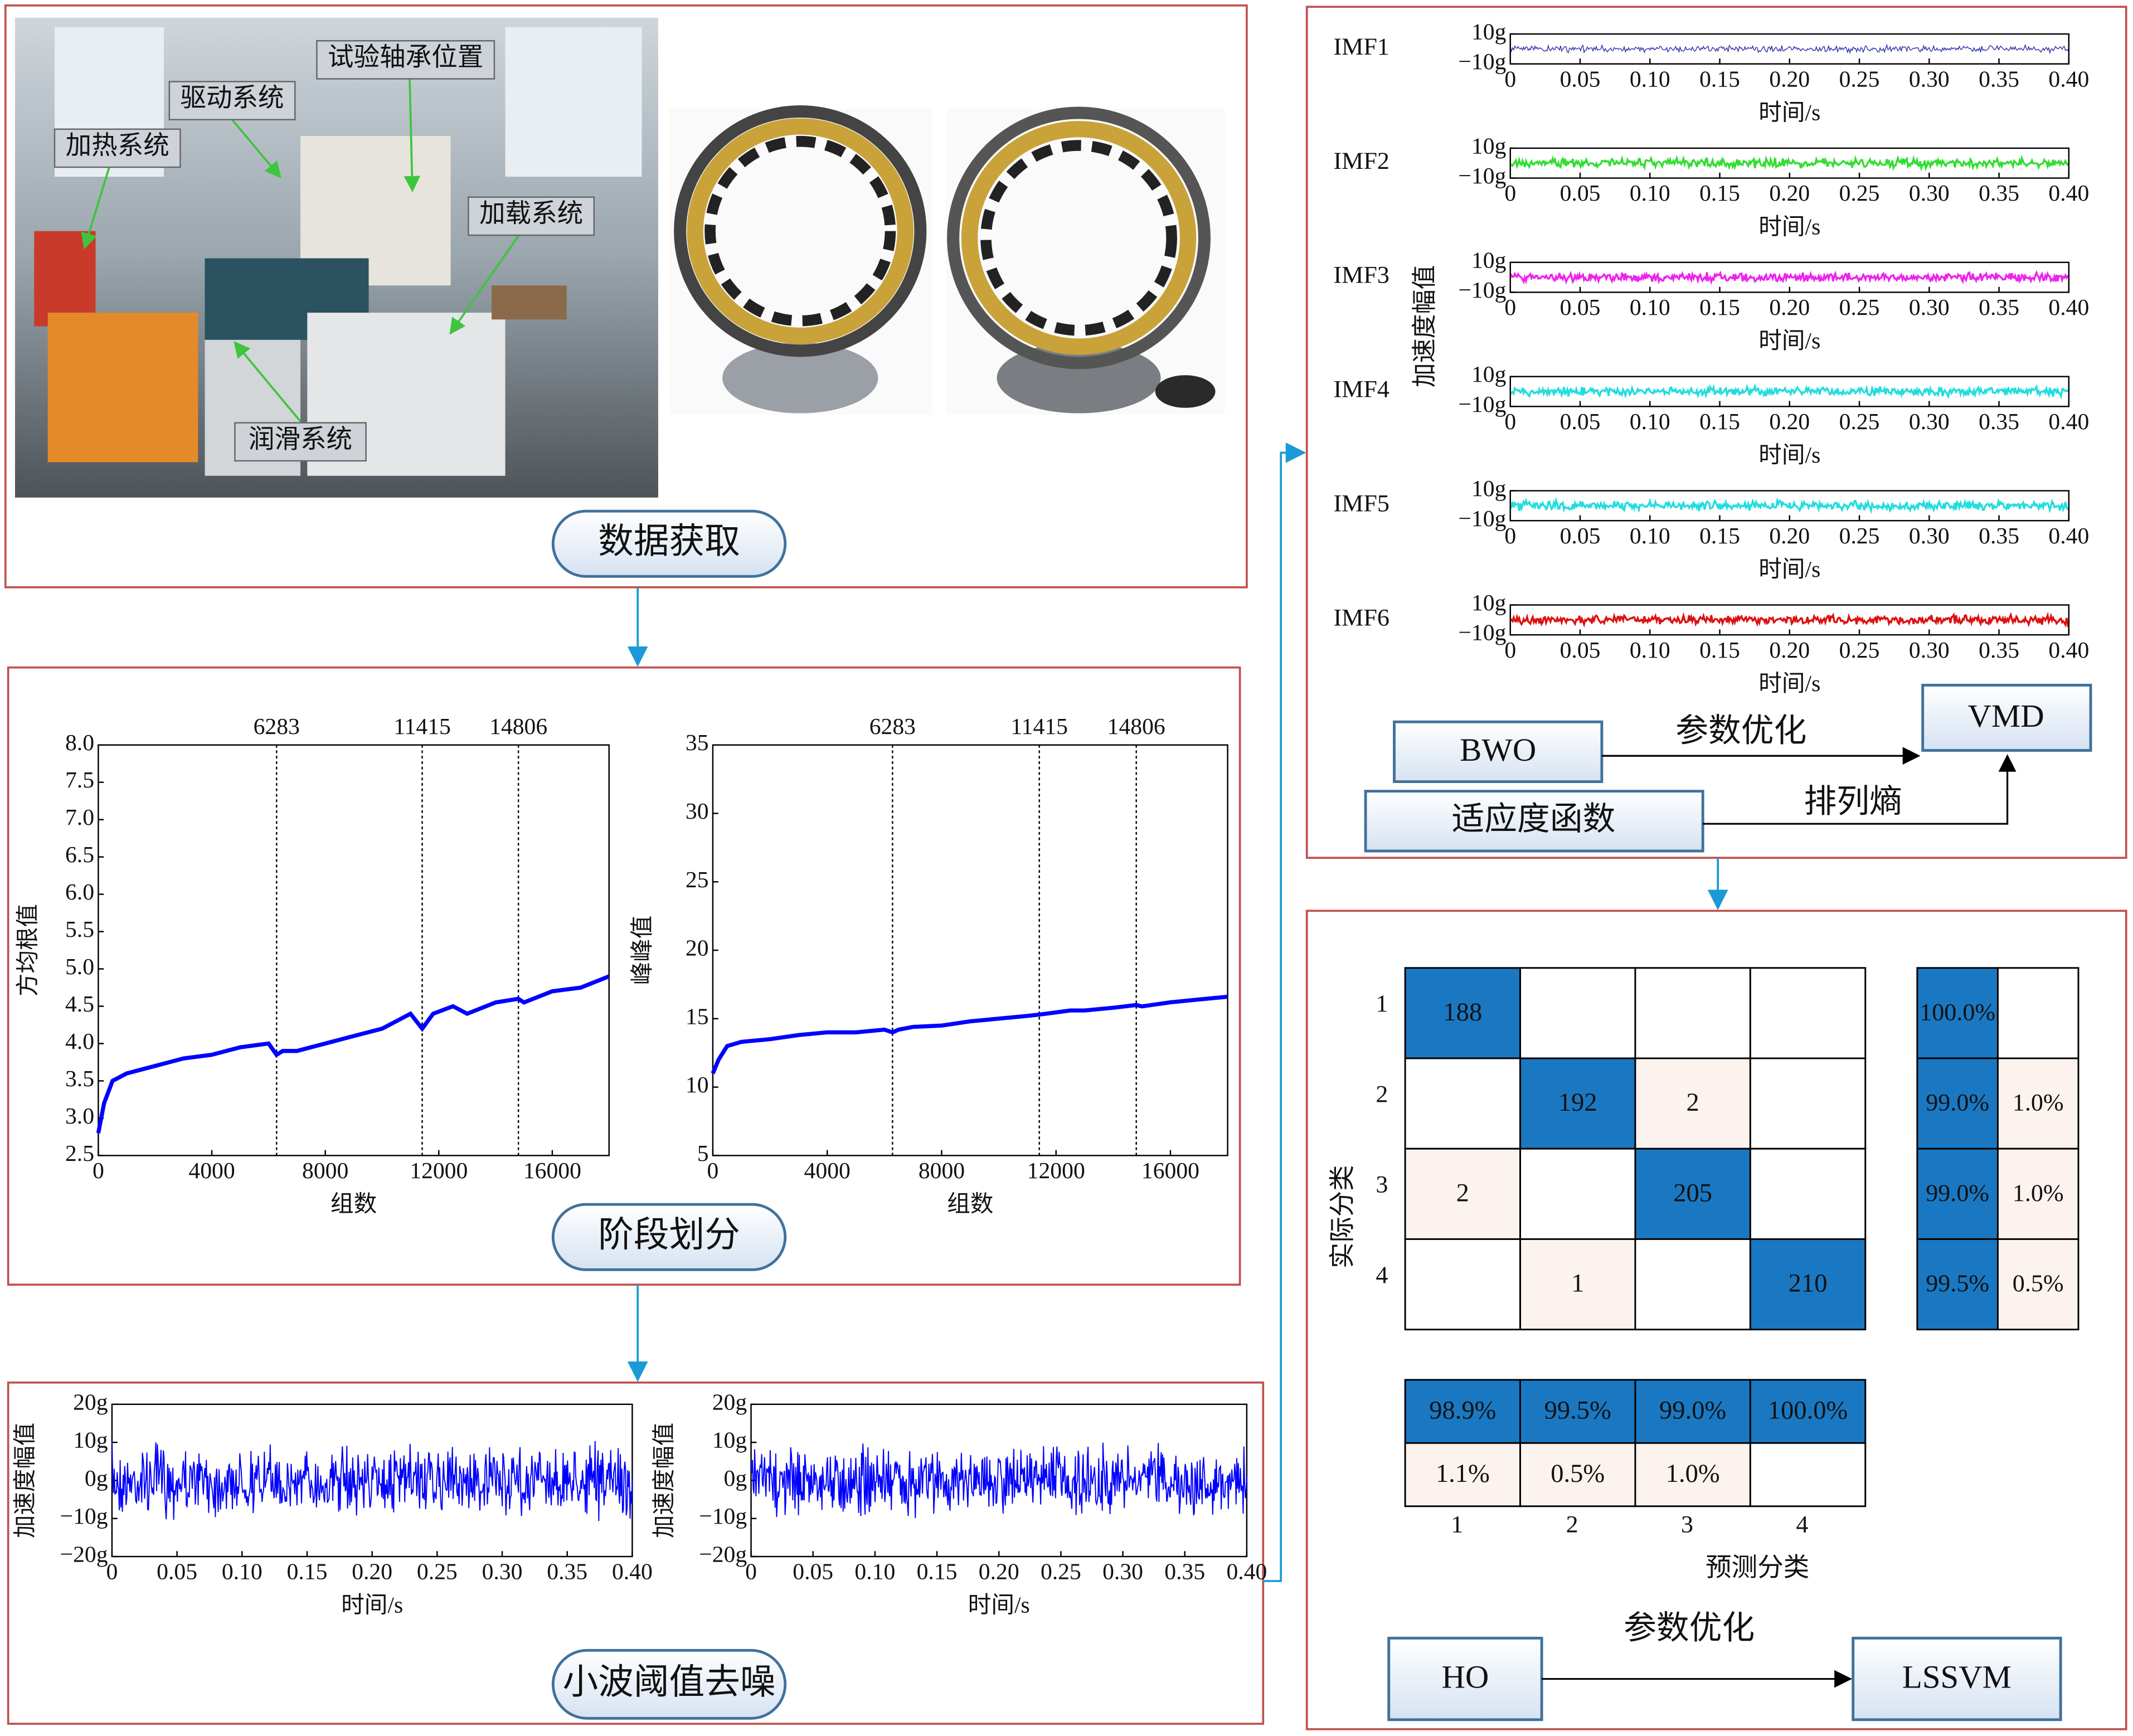 The height and width of the screenshot is (1736, 2133). What do you see at coordinates (703, 1153) in the screenshot?
I see `y-tick-label: 5` at bounding box center [703, 1153].